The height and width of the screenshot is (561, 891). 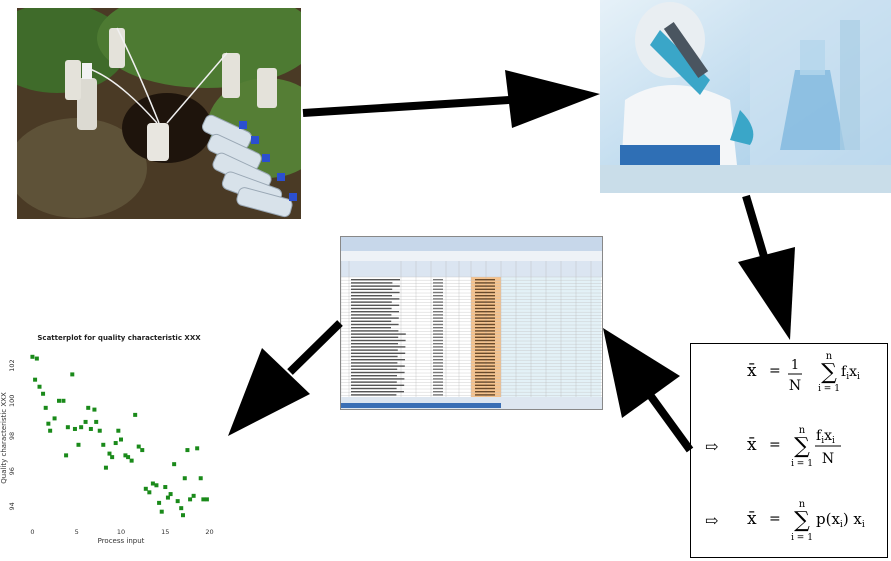 What do you see at coordinates (711, 520) in the screenshot?
I see `implies-arrow-2: ⇨` at bounding box center [711, 520].